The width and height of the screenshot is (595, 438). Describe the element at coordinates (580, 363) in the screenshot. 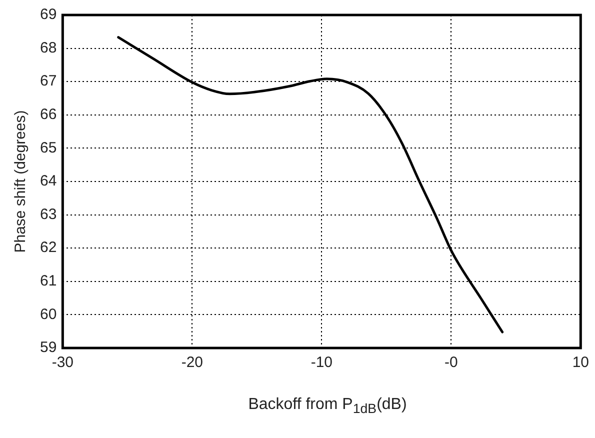

I see `x-tick-label: 10` at that location.